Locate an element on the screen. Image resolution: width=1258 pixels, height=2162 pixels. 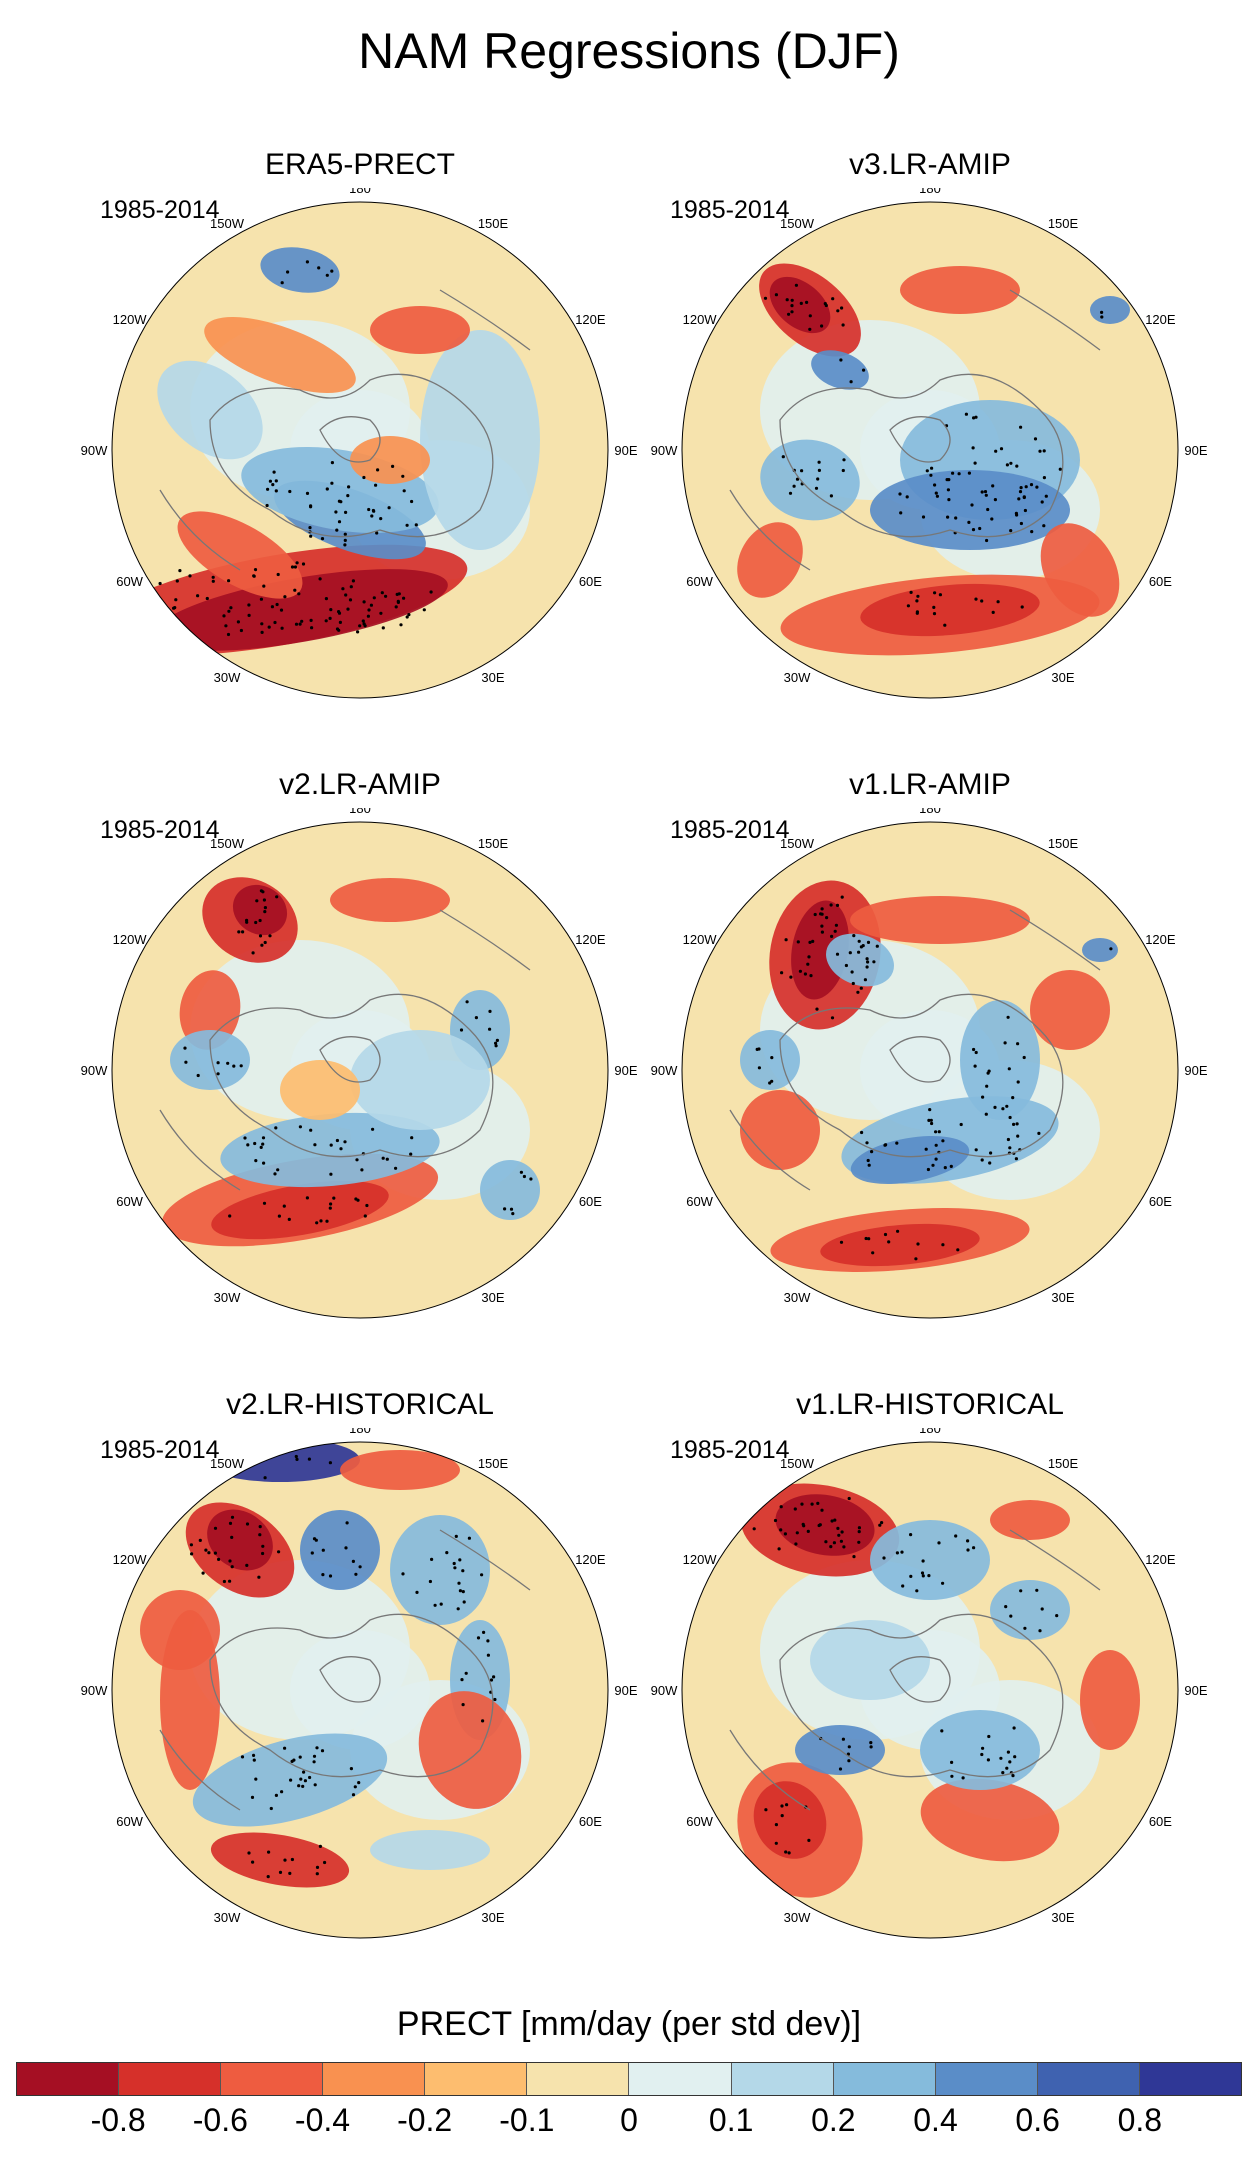
map-border is located at coordinates (930, 1070).